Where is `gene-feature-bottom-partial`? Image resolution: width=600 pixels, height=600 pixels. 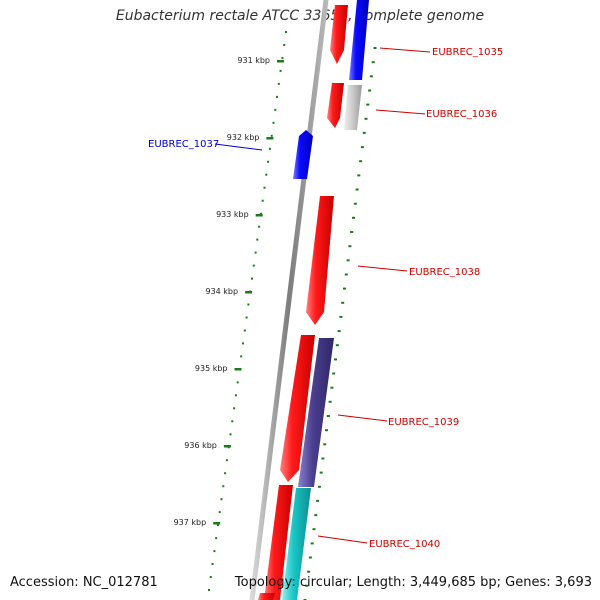
gene-feature-bottom-partial is located at coordinates (266, 596).